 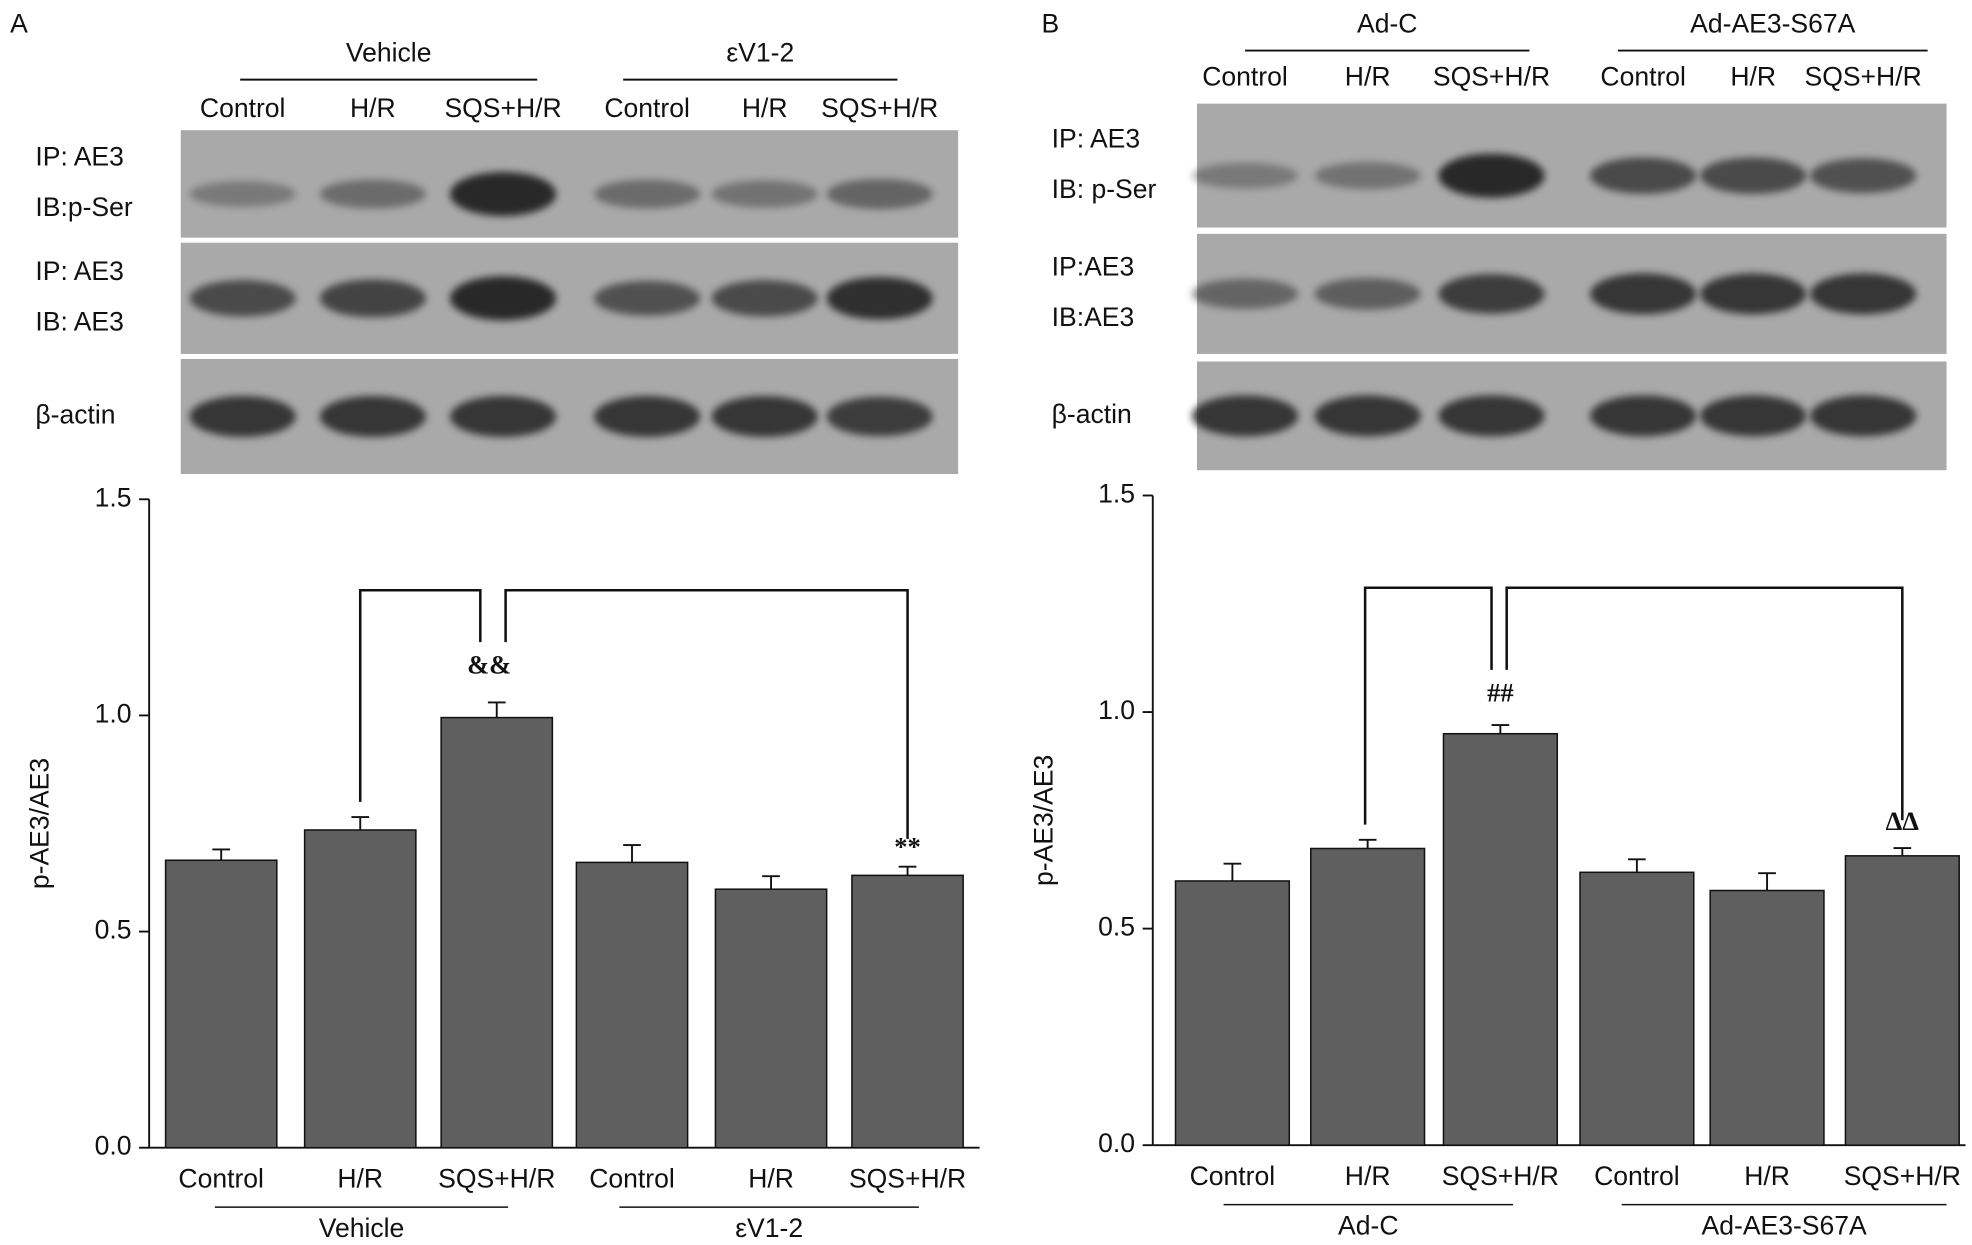 I want to click on panel-label: A, so click(x=19, y=23).